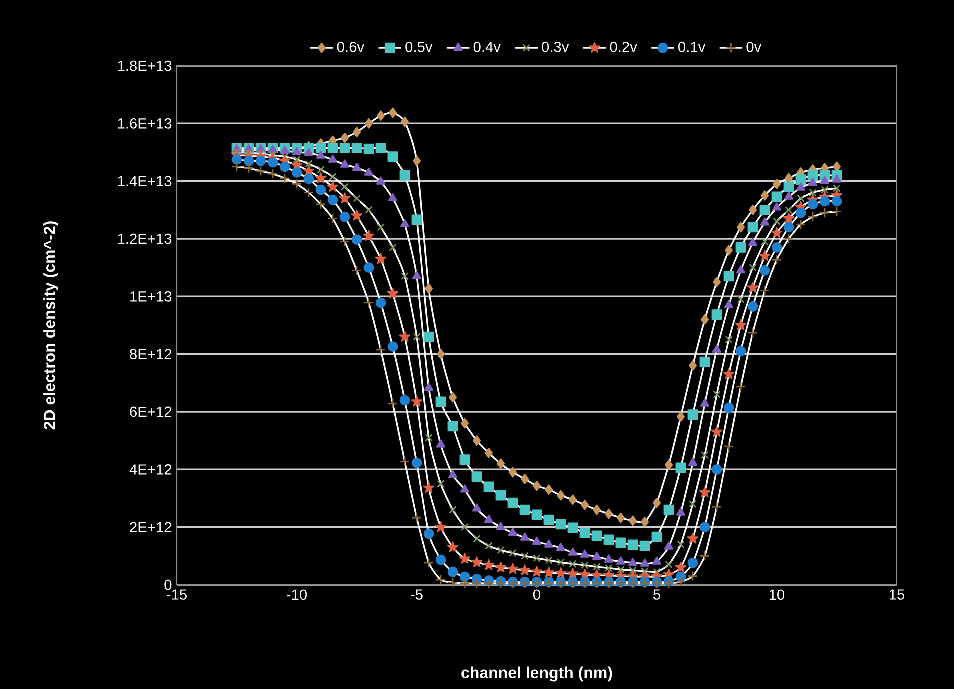 The height and width of the screenshot is (689, 954). Describe the element at coordinates (692, 47) in the screenshot. I see `legend-label: 0.1v` at that location.